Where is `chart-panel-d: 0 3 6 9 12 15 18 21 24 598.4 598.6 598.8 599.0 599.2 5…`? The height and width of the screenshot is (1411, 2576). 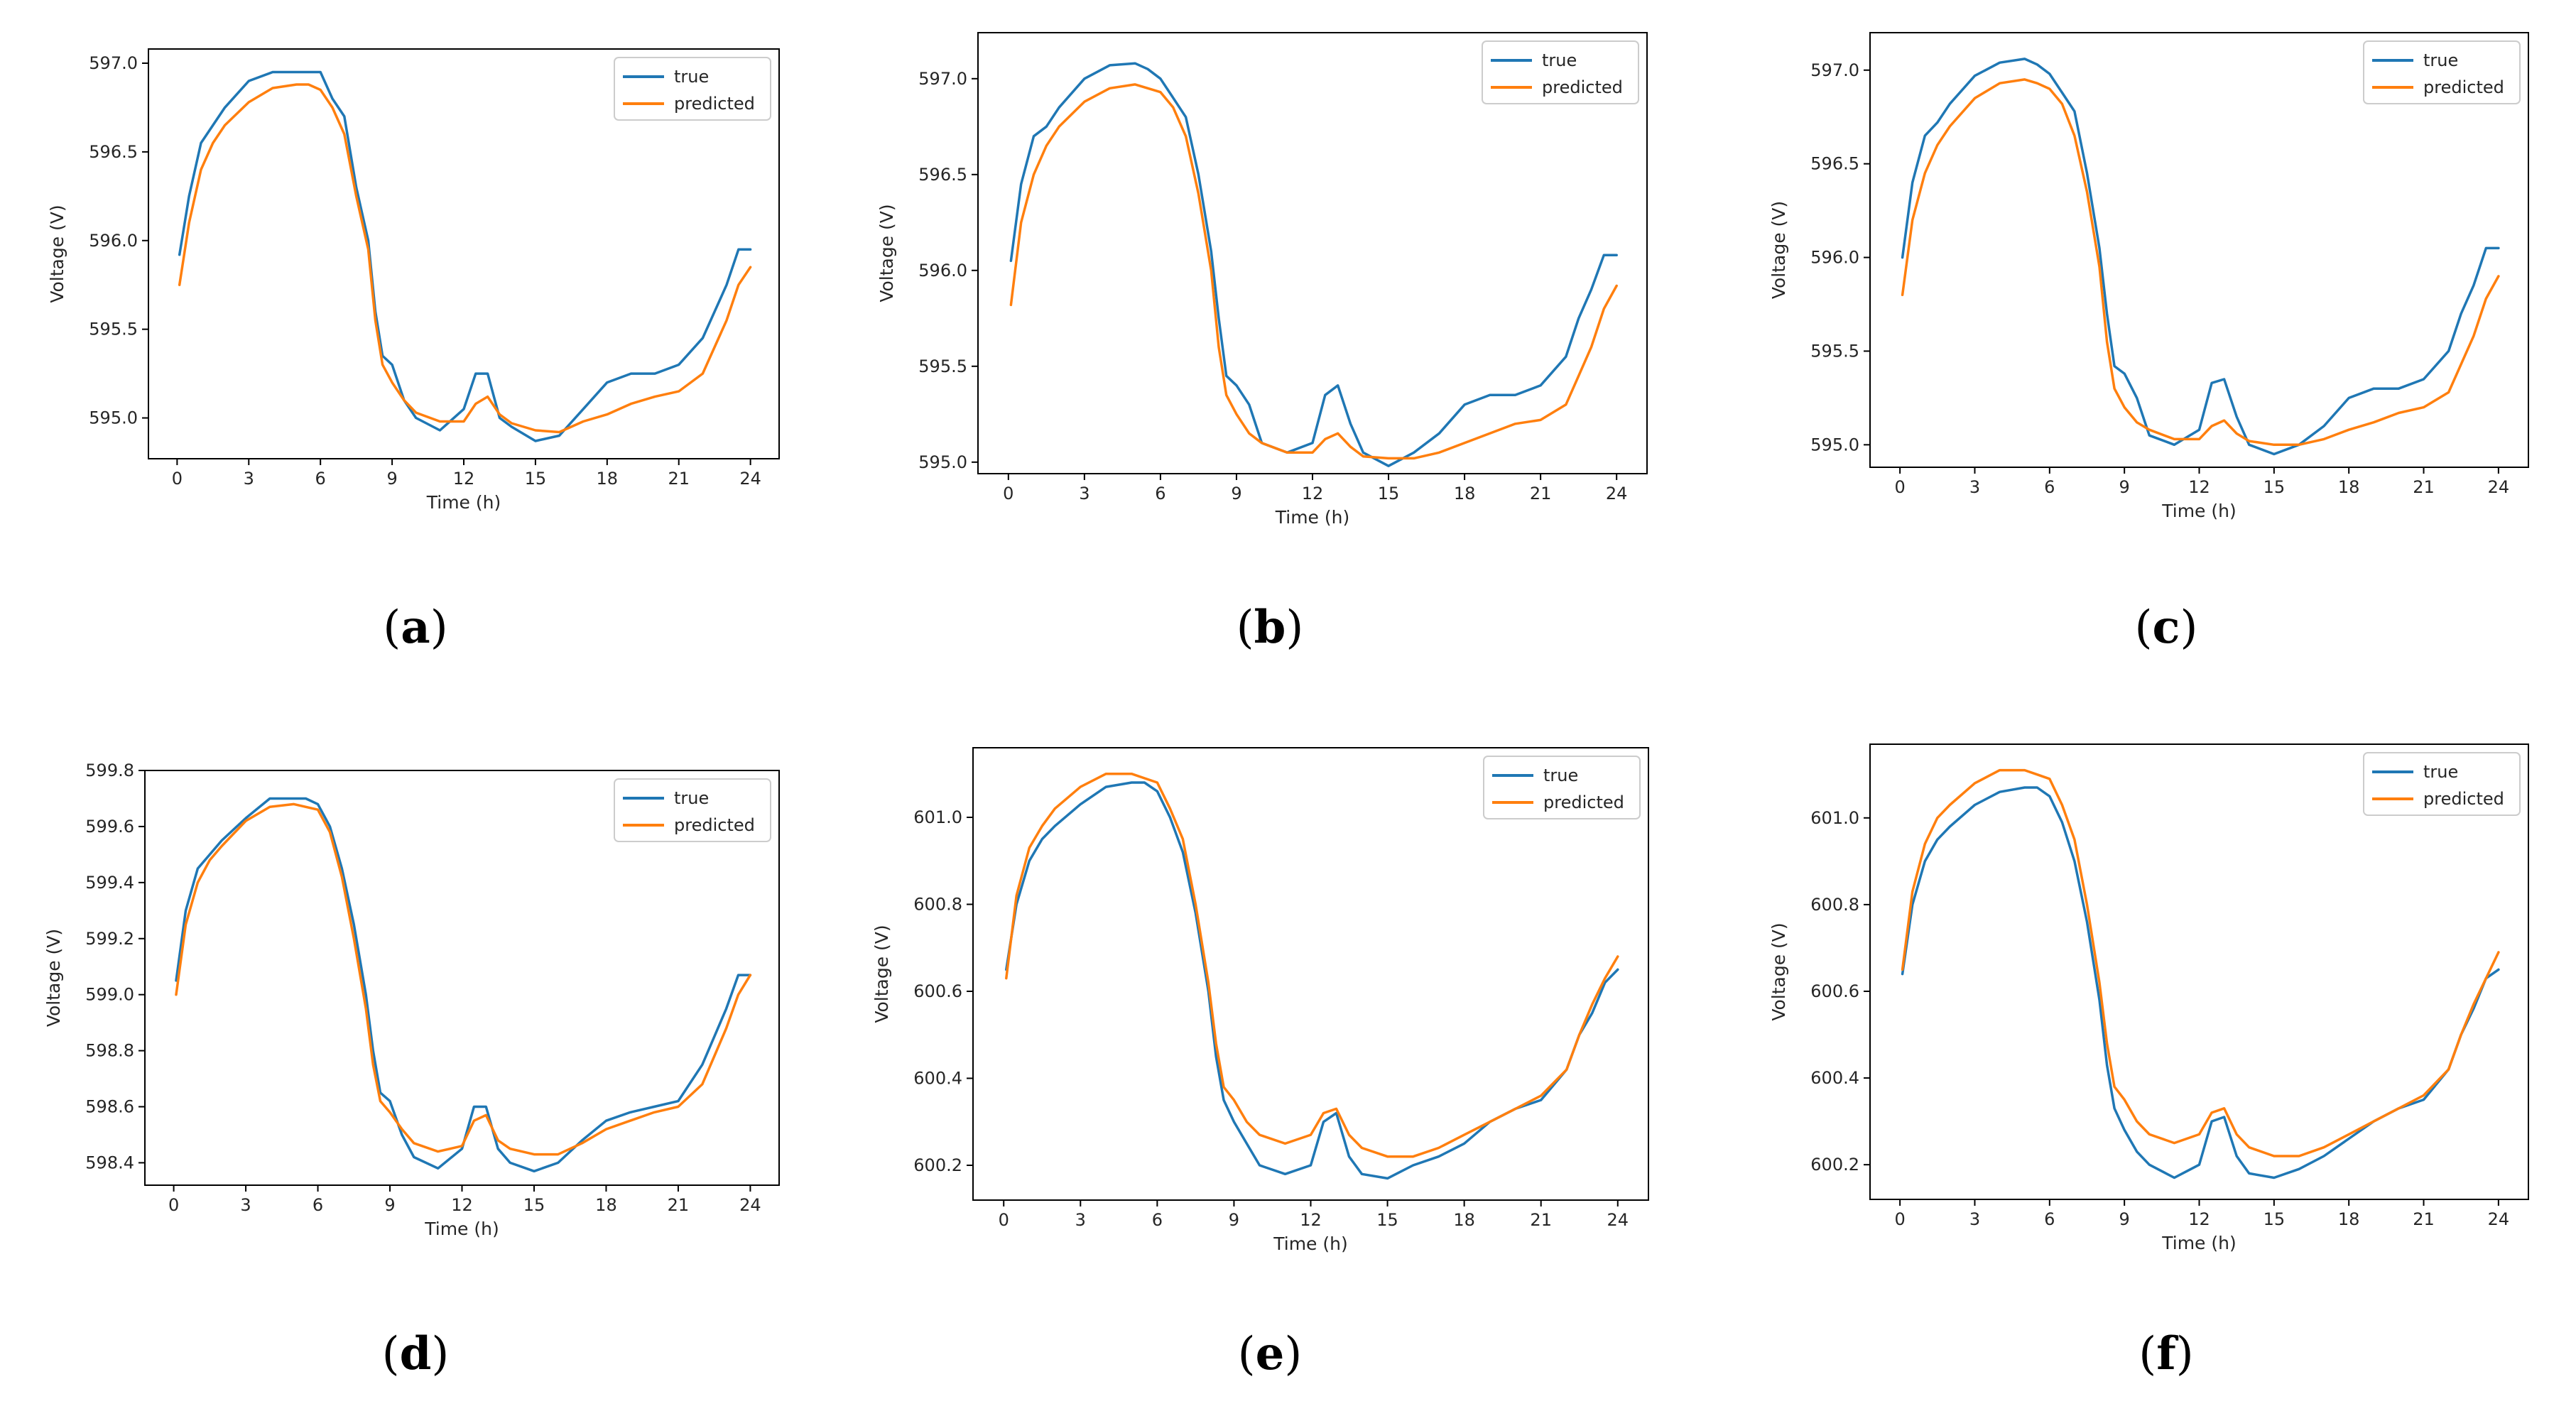
chart-panel-d: 0 3 6 9 12 15 18 21 24 598.4 598.6 598.8 599.0 599.2 5… is located at coordinates (411, 1070).